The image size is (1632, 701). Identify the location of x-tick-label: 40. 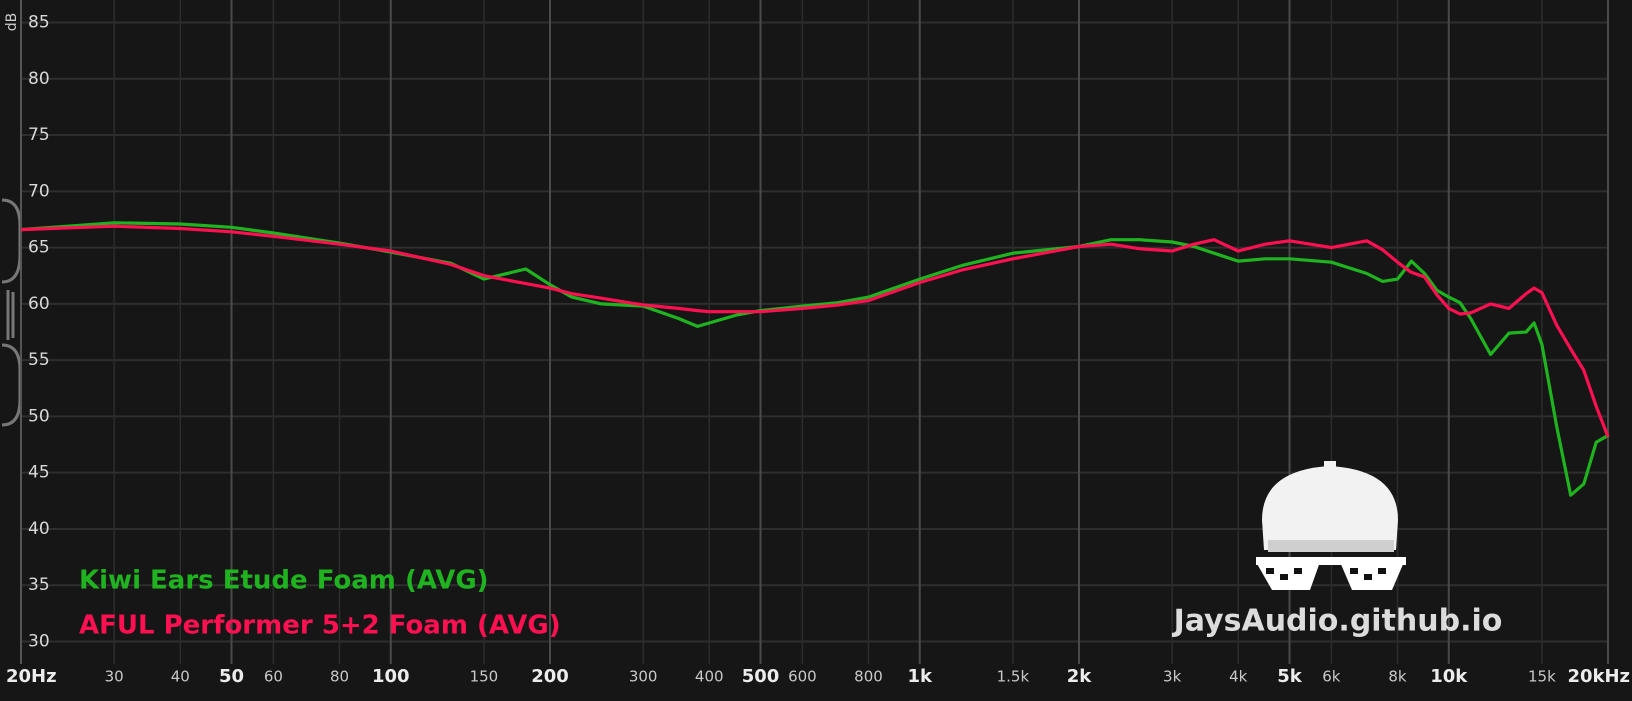
(180, 677).